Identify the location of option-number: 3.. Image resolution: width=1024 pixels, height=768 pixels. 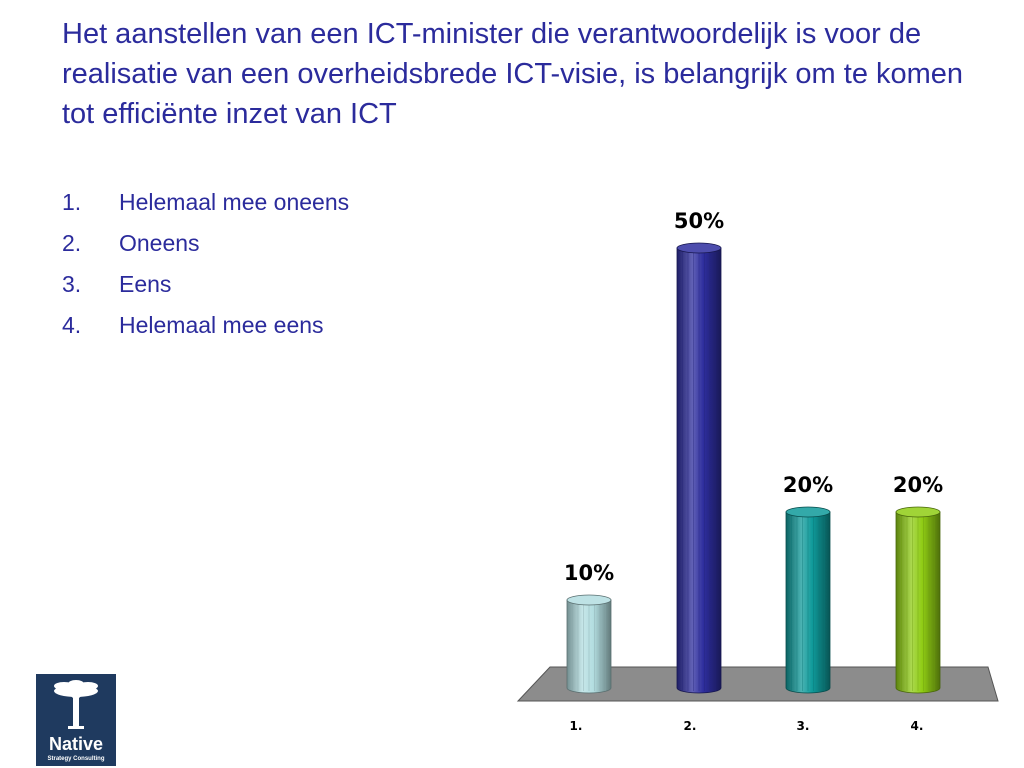
(72, 284).